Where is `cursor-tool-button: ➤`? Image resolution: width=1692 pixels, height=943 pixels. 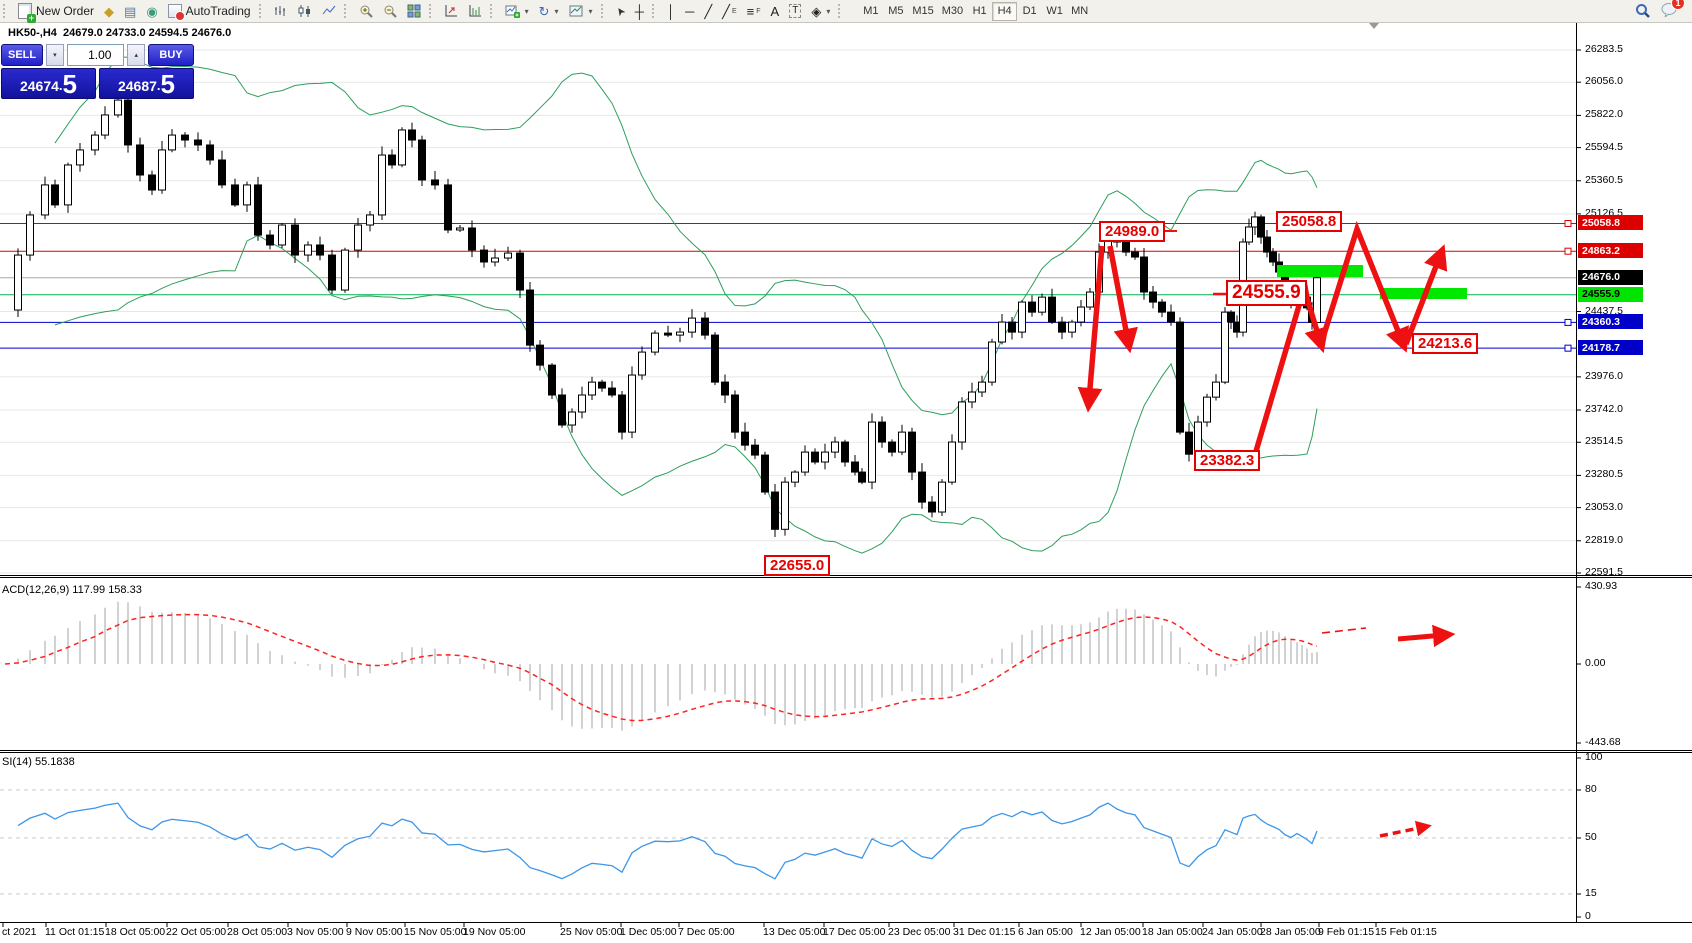
cursor-tool-button: ➤ is located at coordinates (620, 11).